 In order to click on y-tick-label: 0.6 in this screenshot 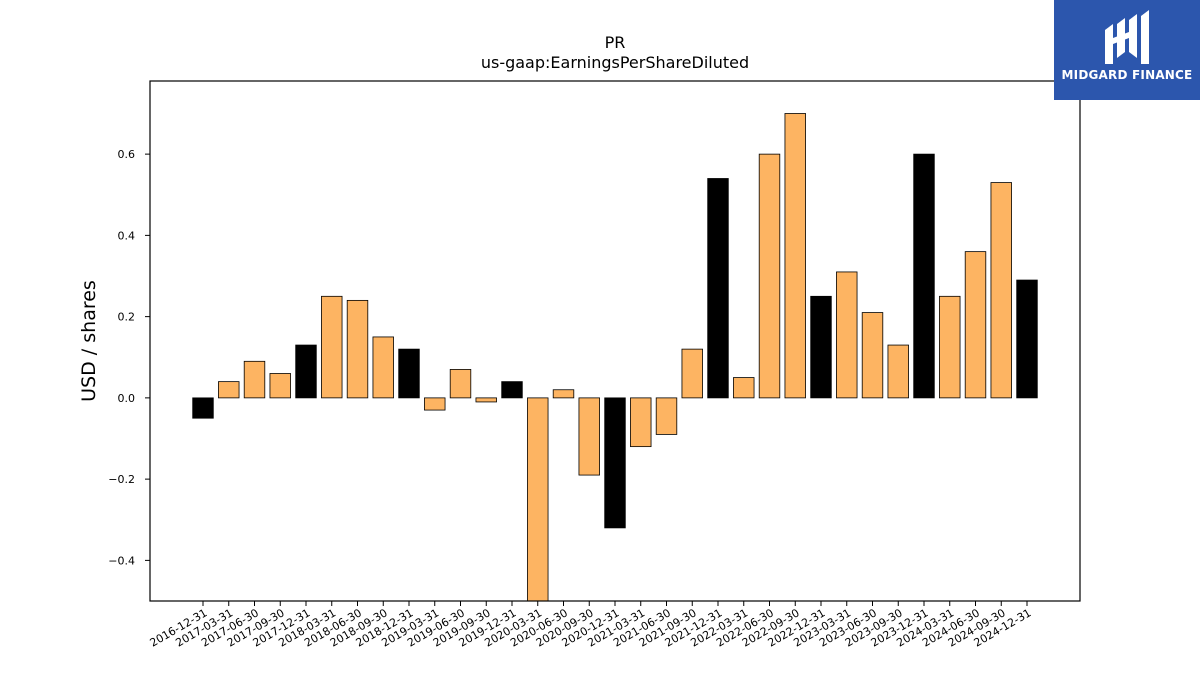, I will do `click(127, 154)`.